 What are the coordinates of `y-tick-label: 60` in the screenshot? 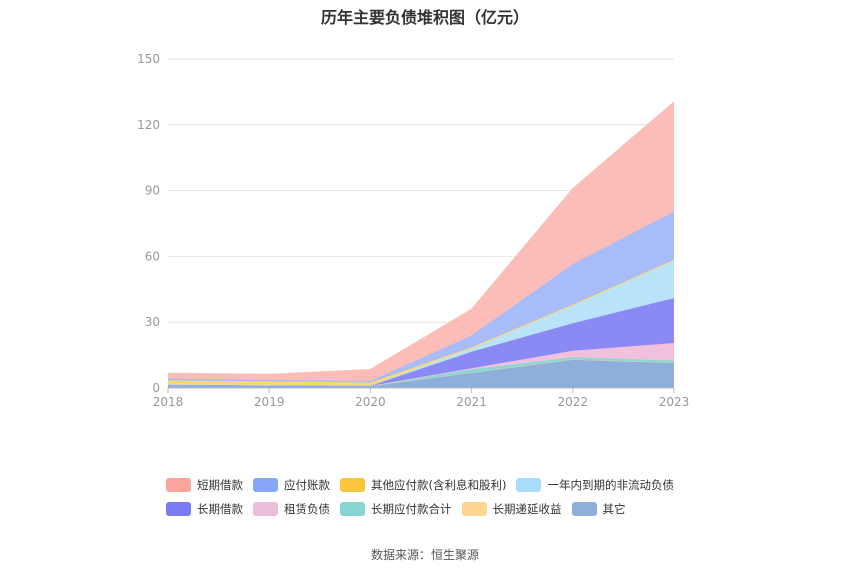 It's located at (152, 256).